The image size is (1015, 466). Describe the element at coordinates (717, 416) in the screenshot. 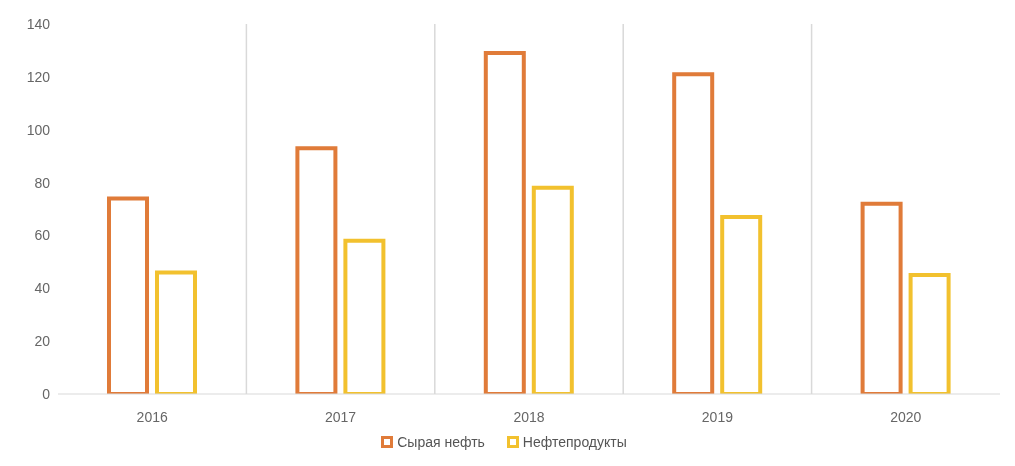

I see `x-tick-label: 2019` at that location.